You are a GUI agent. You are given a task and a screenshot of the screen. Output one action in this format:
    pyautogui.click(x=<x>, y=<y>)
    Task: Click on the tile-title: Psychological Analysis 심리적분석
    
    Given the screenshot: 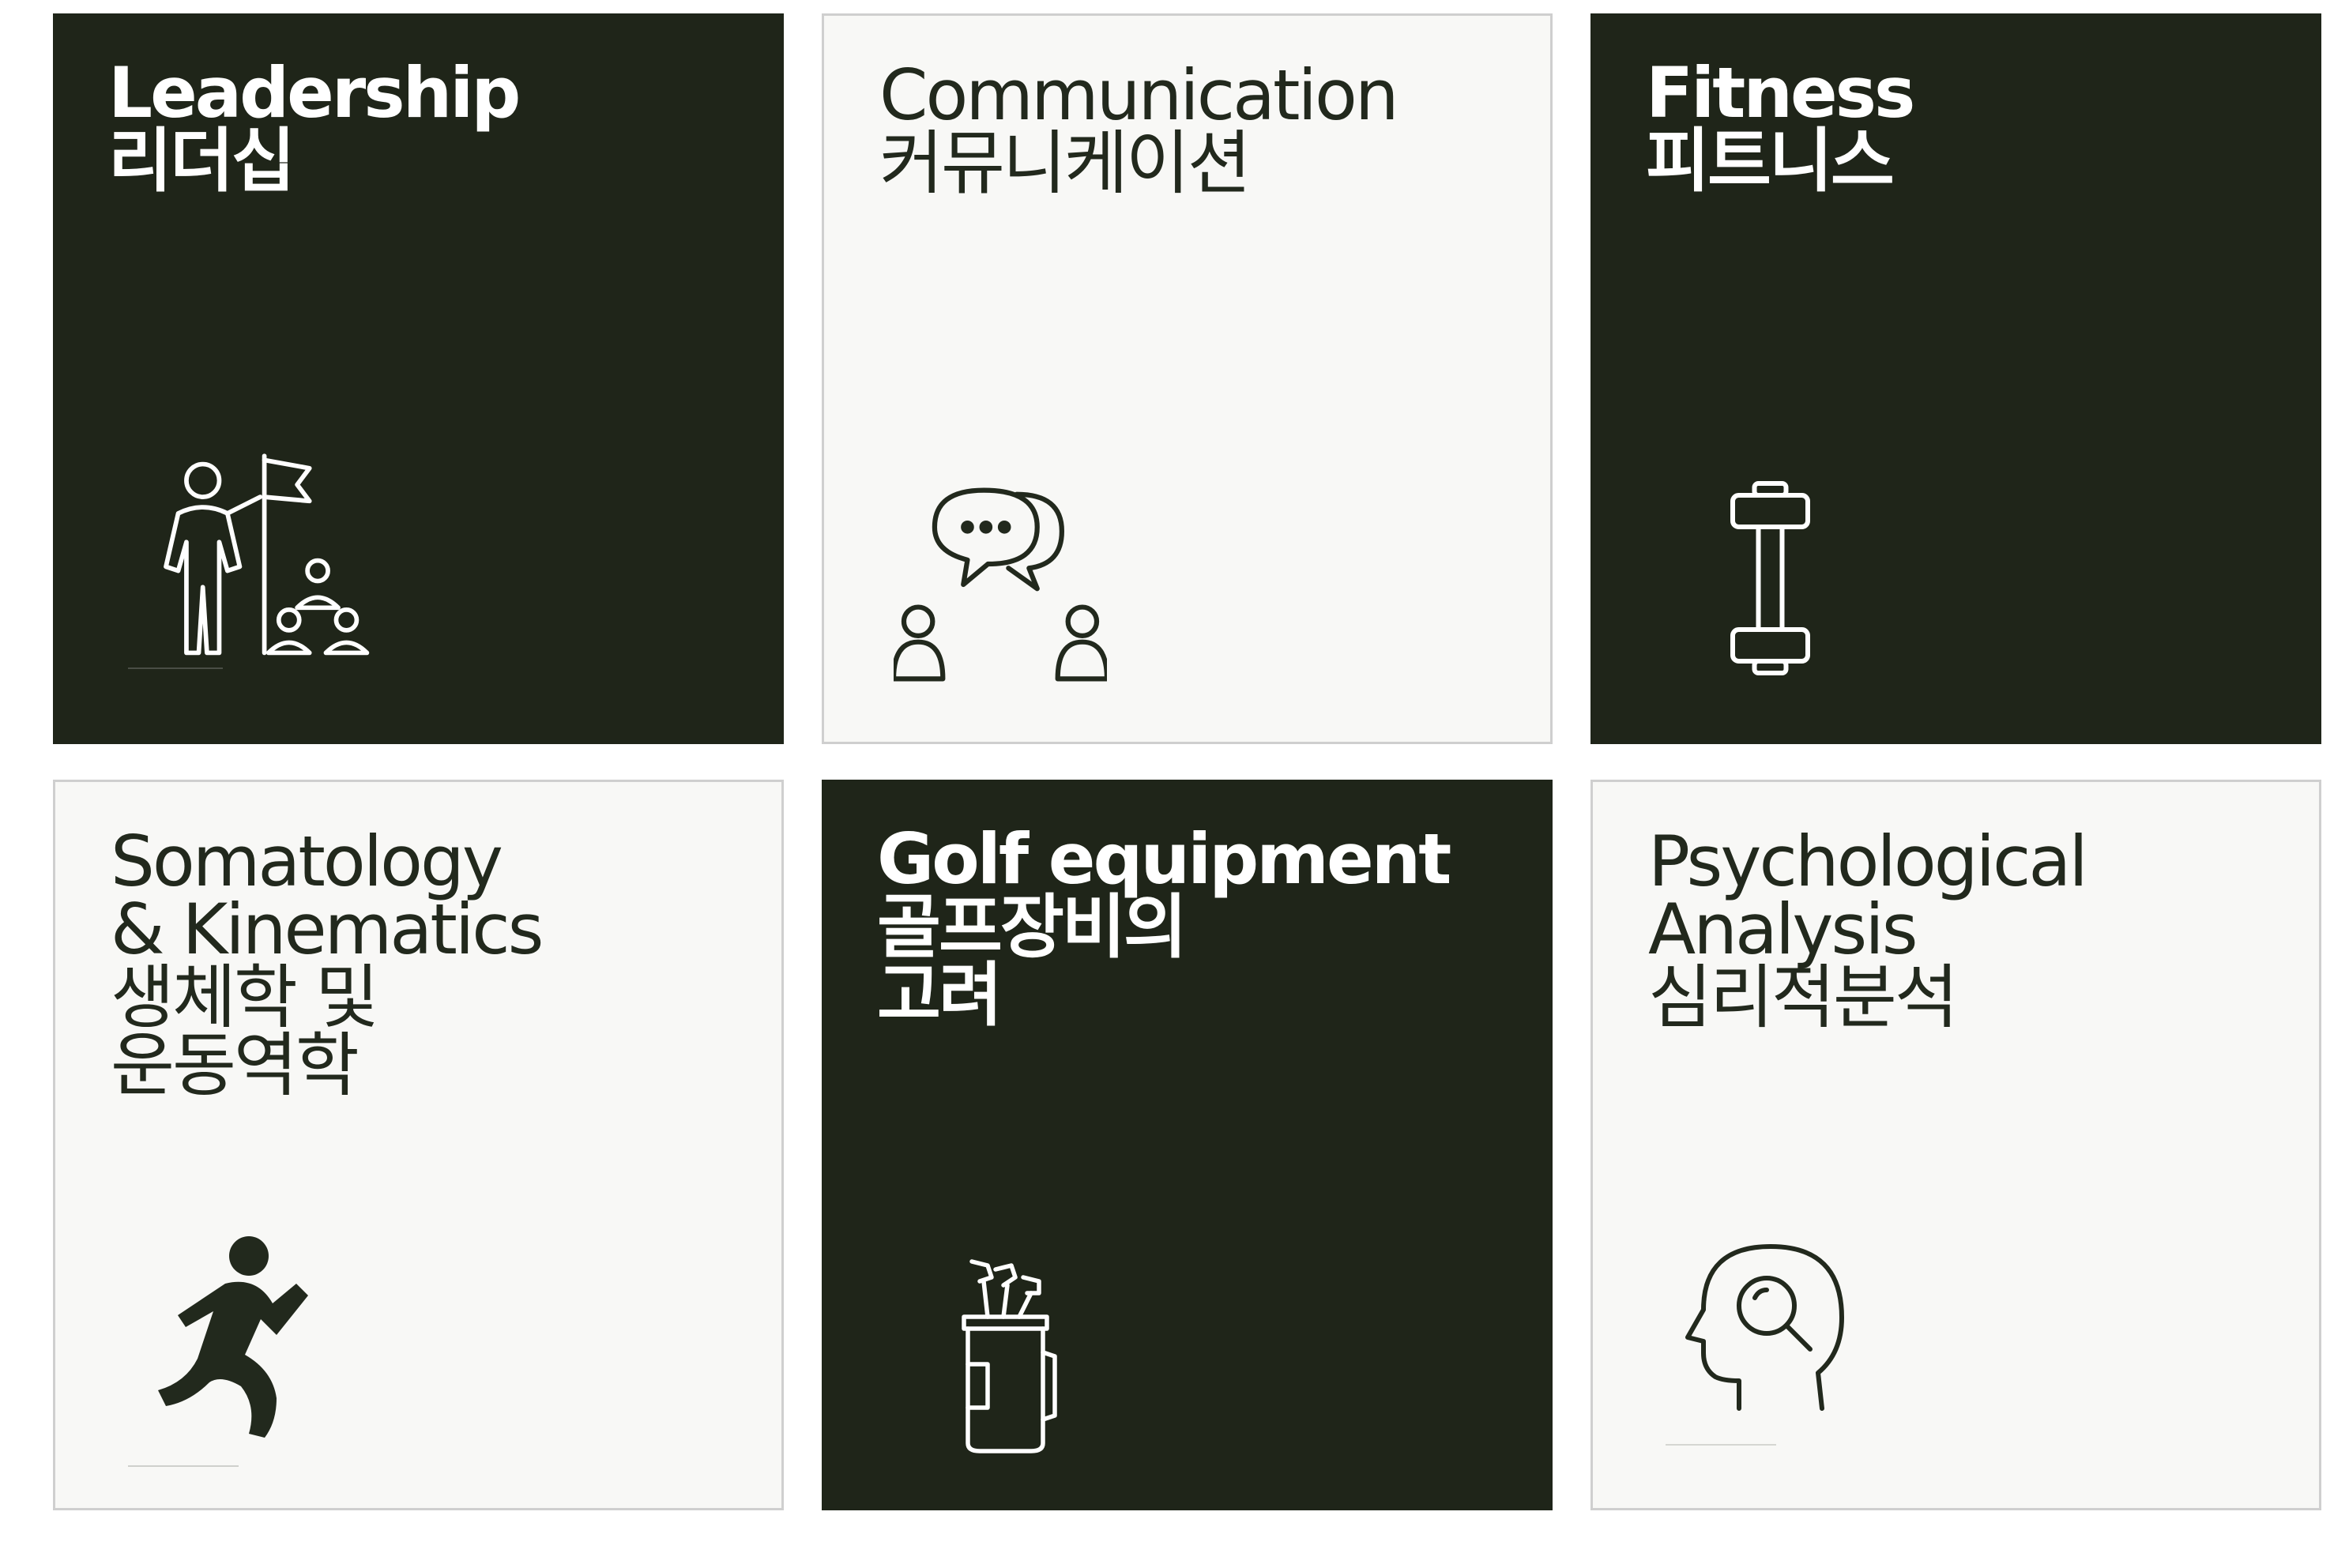 What is the action you would take?
    pyautogui.click(x=1868, y=929)
    